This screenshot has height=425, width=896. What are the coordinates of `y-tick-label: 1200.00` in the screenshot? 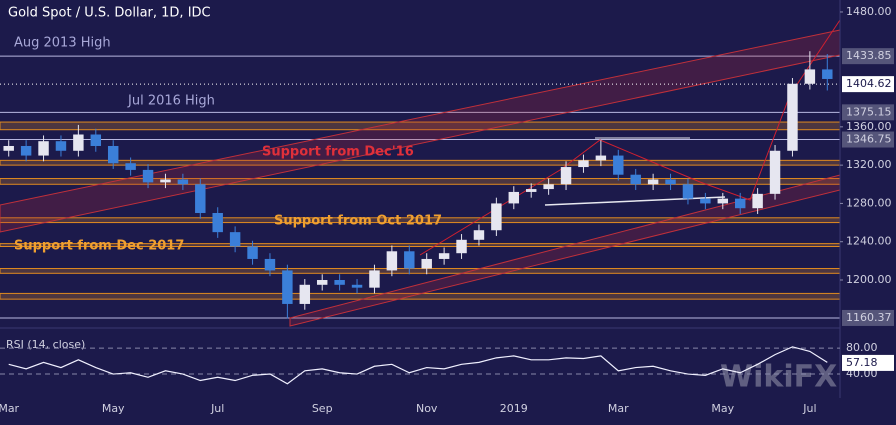 It's located at (869, 279).